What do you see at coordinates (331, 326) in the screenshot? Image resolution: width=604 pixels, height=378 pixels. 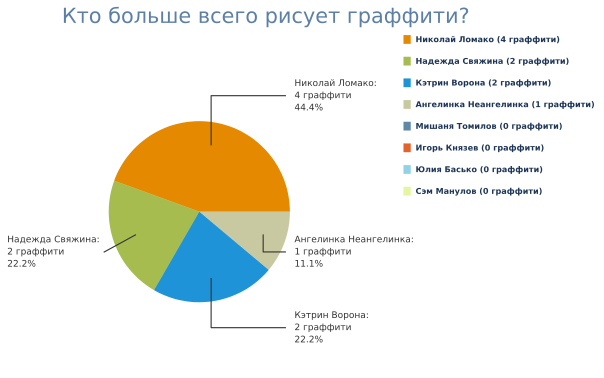 I see `data-label: Кэтрин Ворона: 2 граффити 22.2%` at bounding box center [331, 326].